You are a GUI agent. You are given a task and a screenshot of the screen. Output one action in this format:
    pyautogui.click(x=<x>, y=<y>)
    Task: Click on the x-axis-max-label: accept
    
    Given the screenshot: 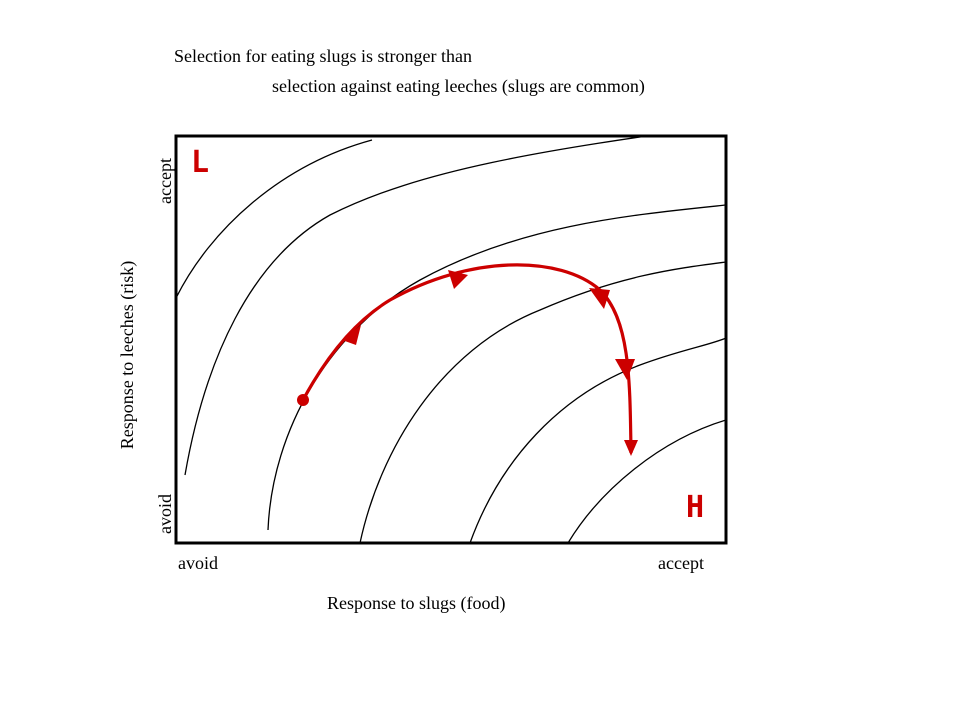 What is the action you would take?
    pyautogui.click(x=681, y=563)
    